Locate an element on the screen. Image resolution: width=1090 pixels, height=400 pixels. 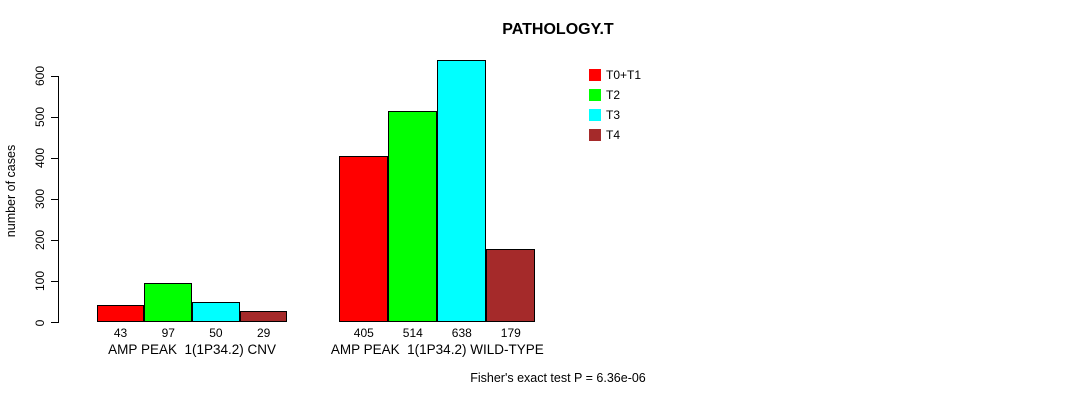
legend-label: T2 is located at coordinates (613, 95).